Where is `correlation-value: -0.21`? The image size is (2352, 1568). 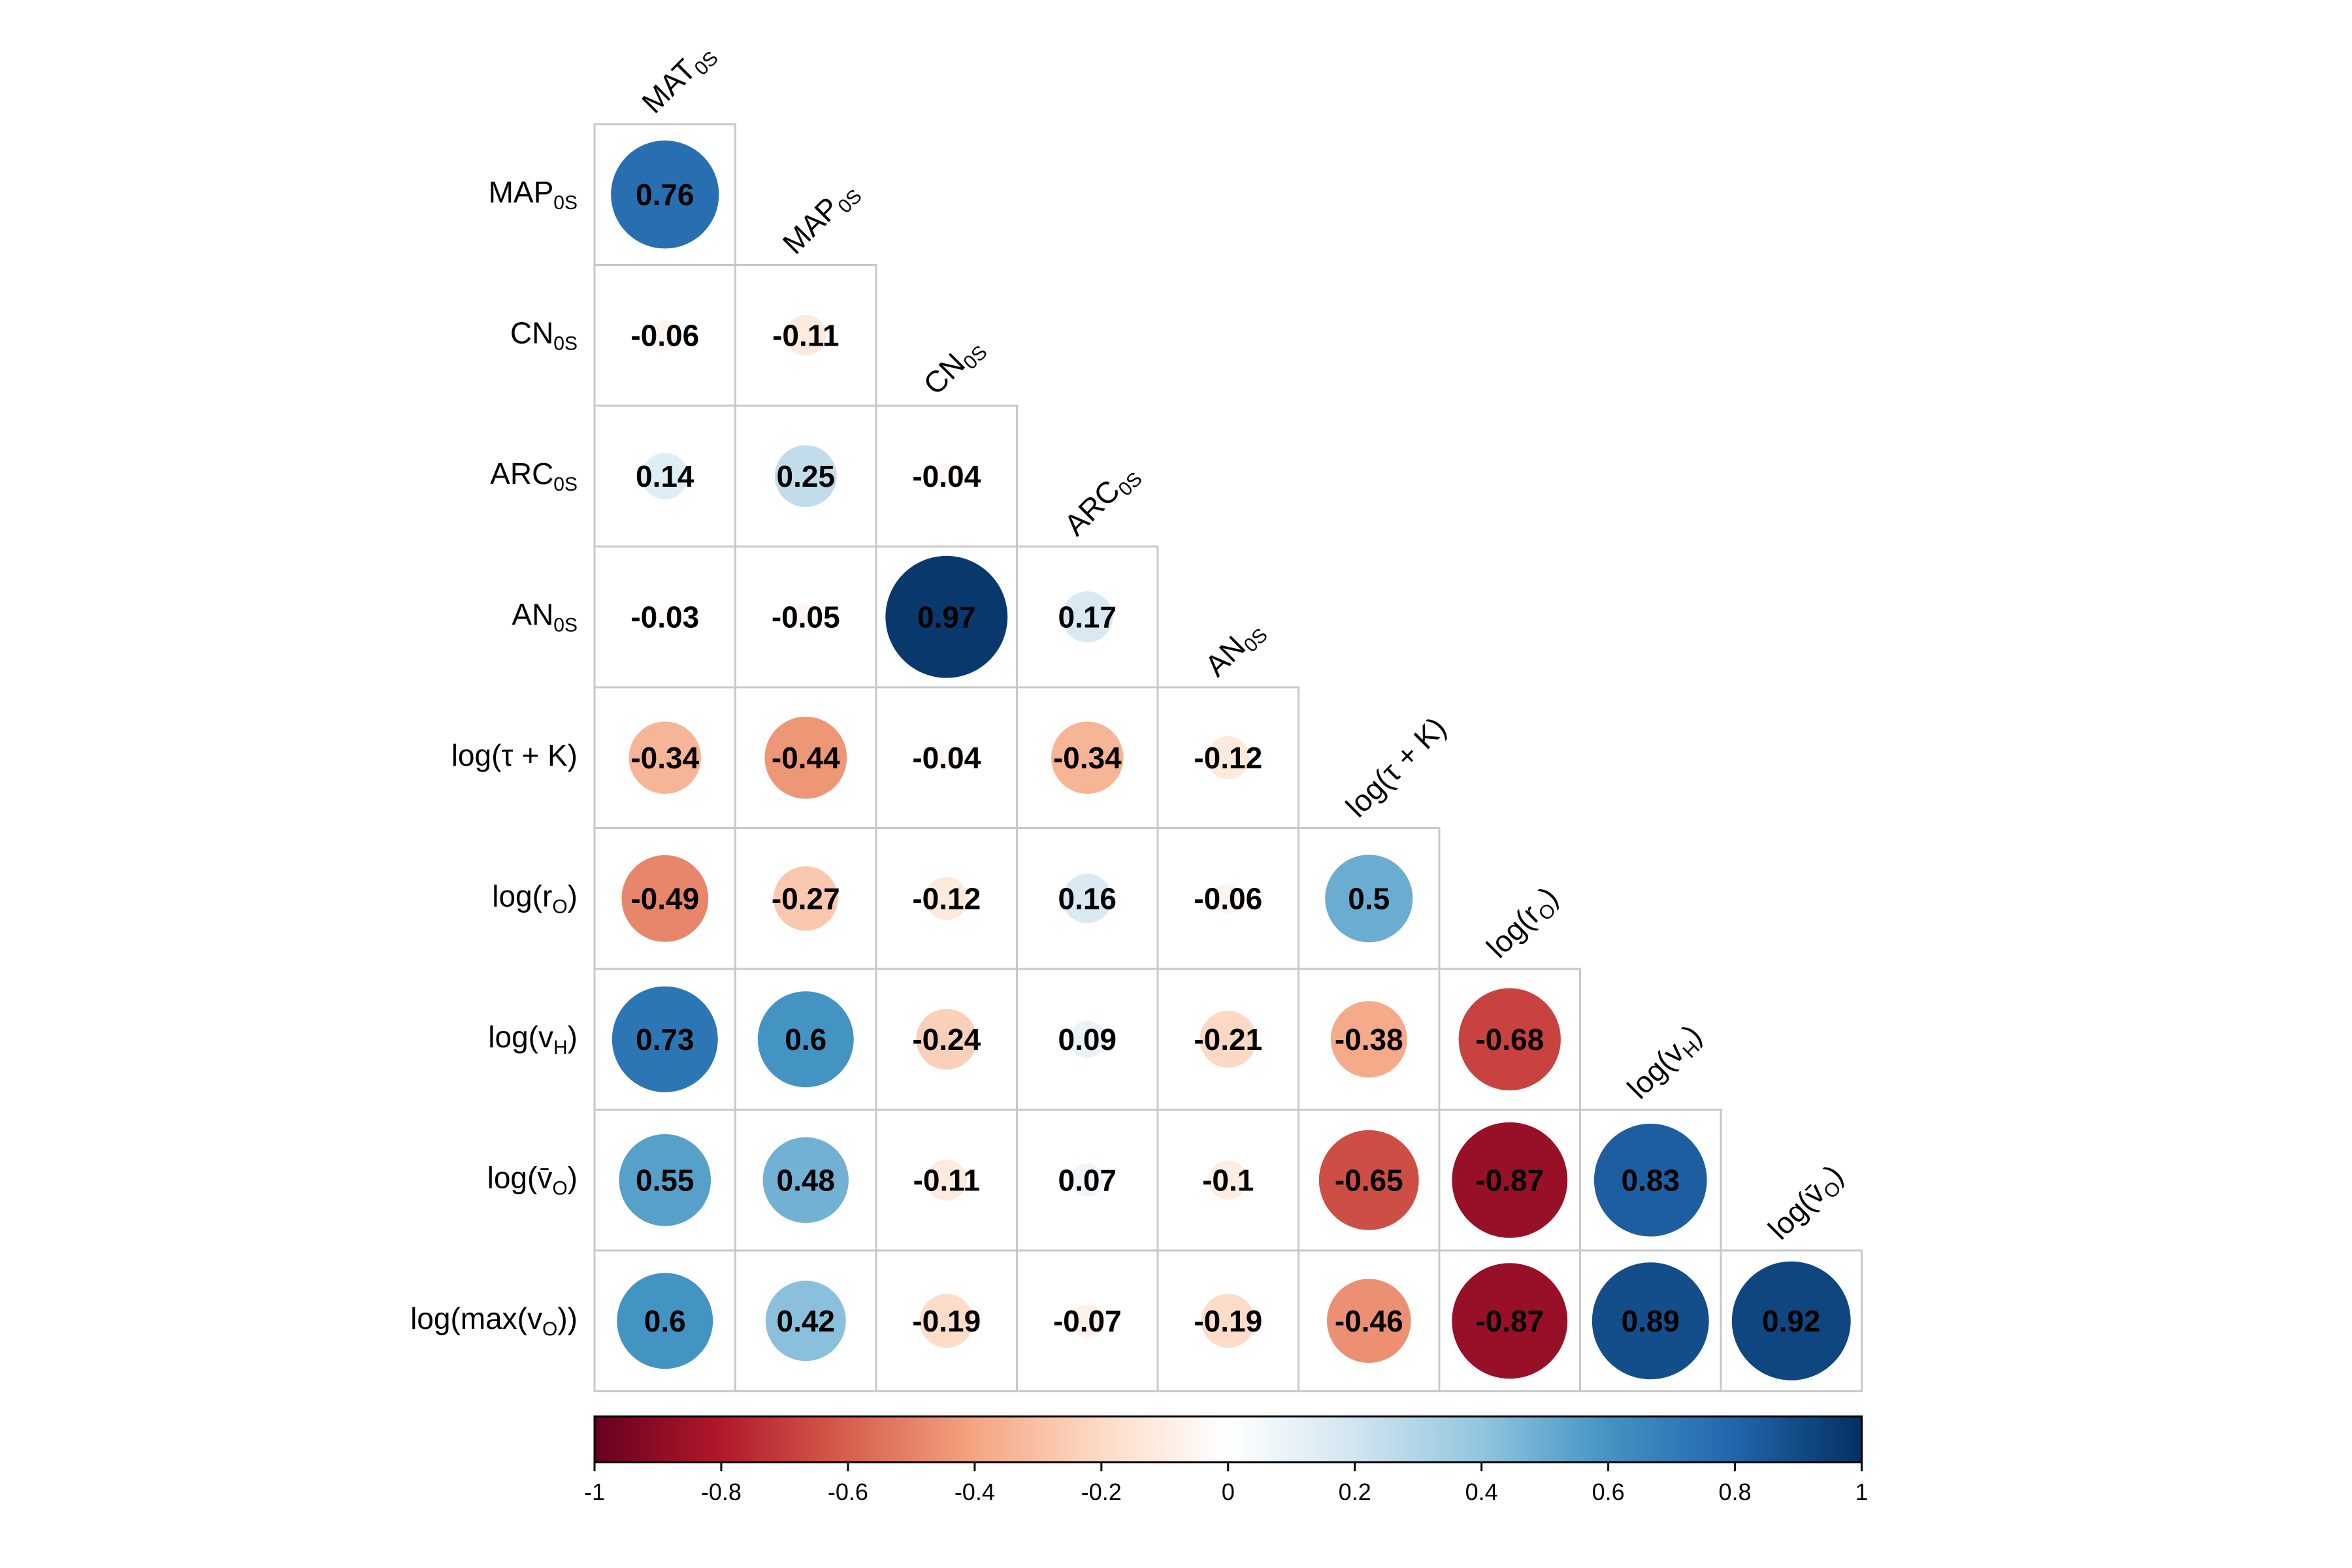
correlation-value: -0.21 is located at coordinates (1228, 1039).